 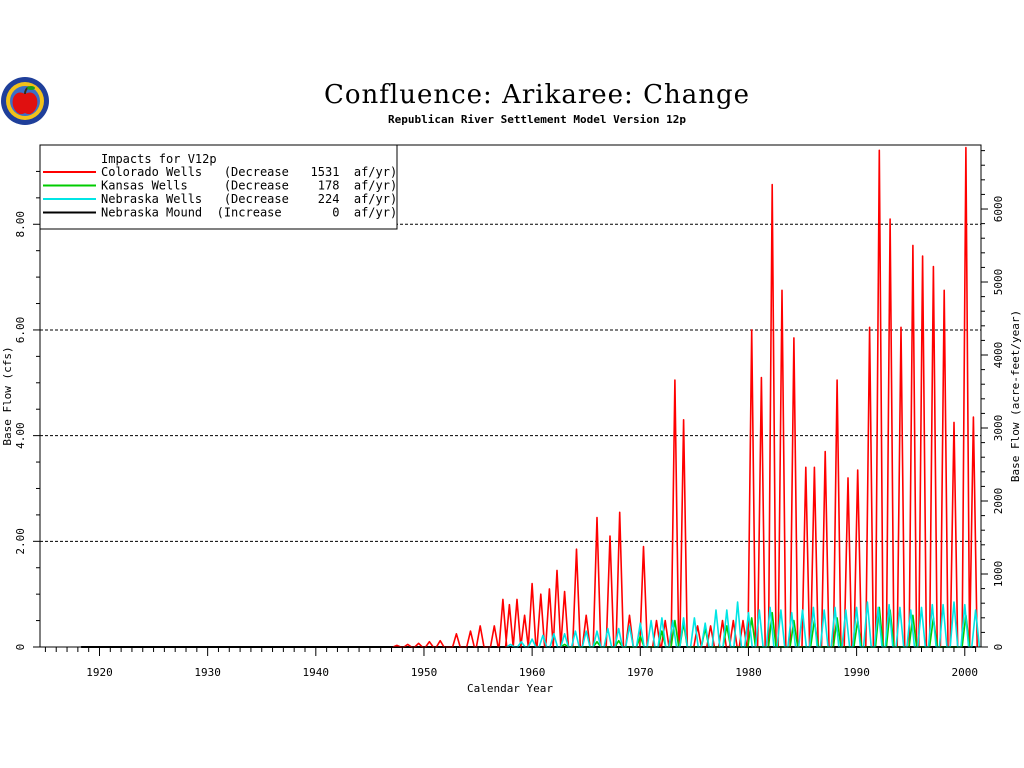 What do you see at coordinates (510, 688) in the screenshot?
I see `x-axis-label: Calendar Year` at bounding box center [510, 688].